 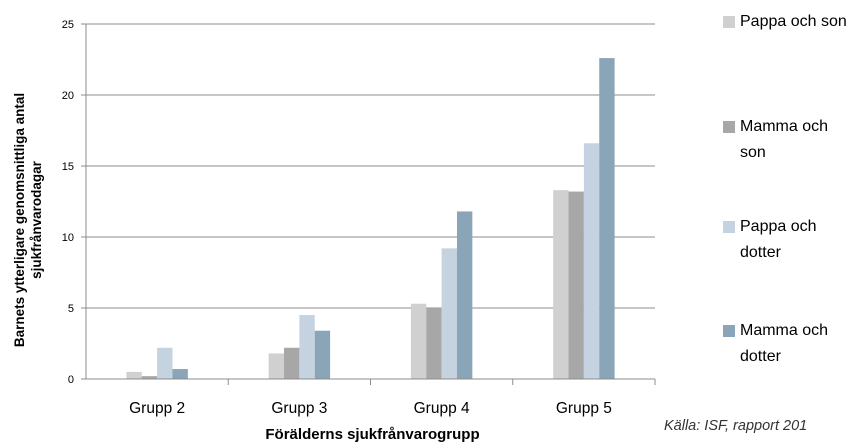 I want to click on legend-label: Mamma och dotter, so click(x=784, y=343).